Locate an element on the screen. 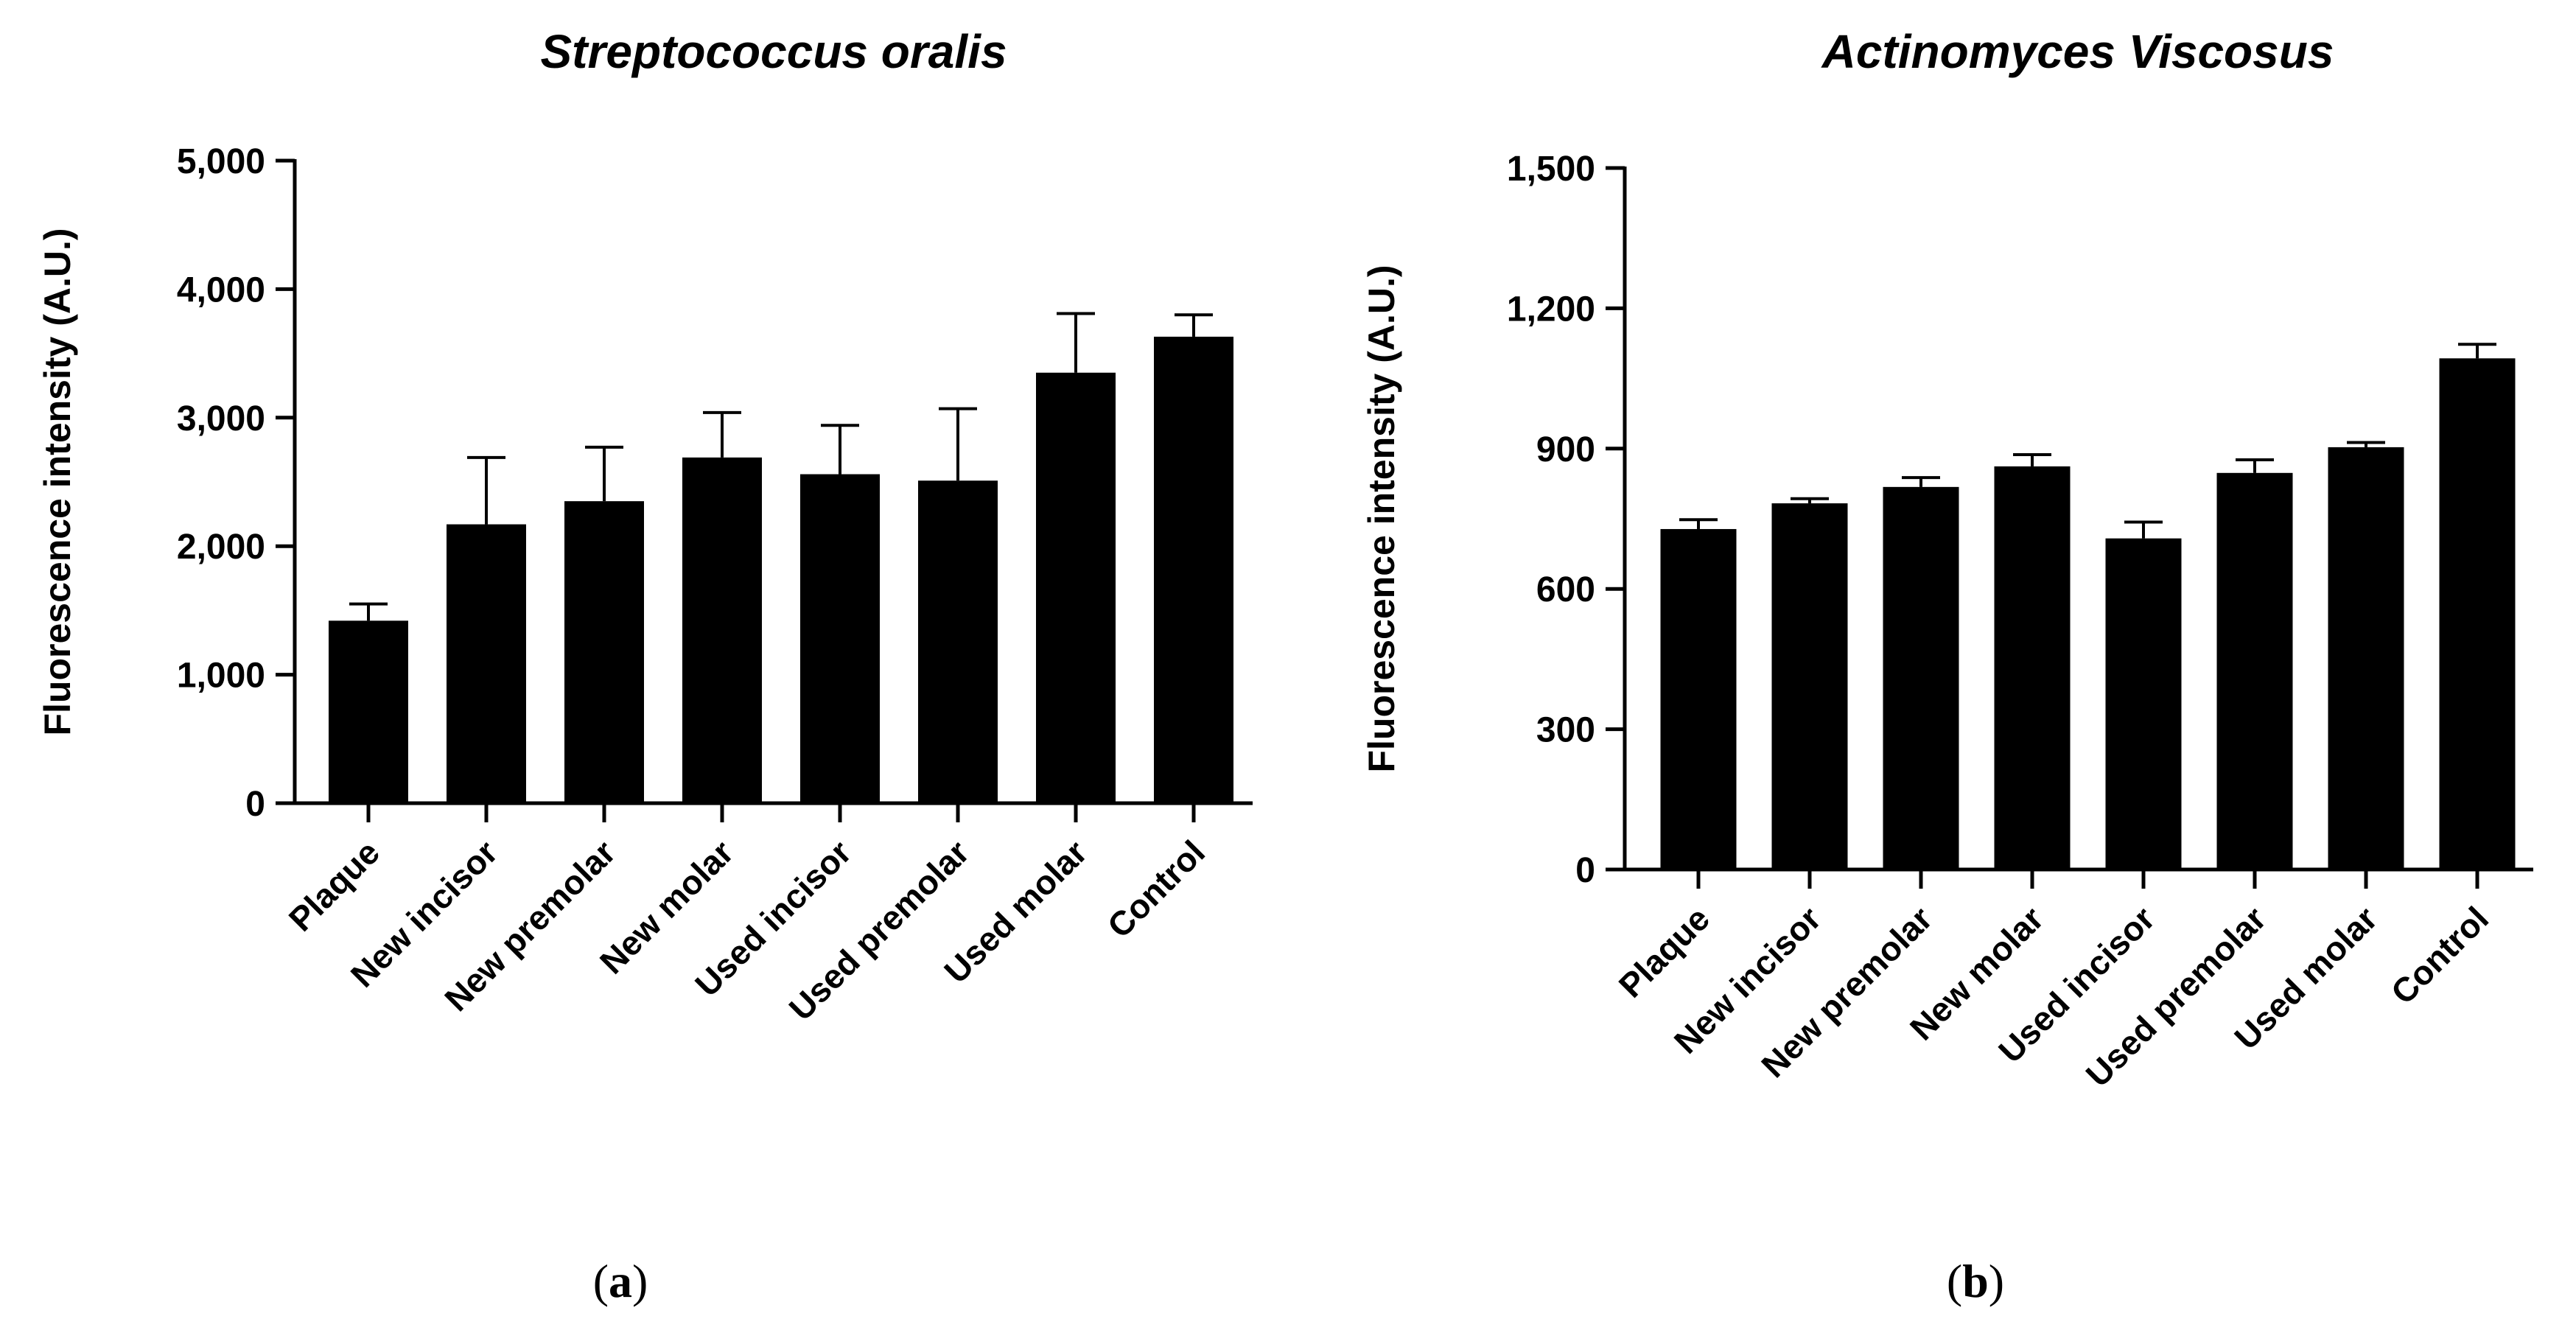  chart-title: Actinomyces Viscosus is located at coordinates (2077, 51).